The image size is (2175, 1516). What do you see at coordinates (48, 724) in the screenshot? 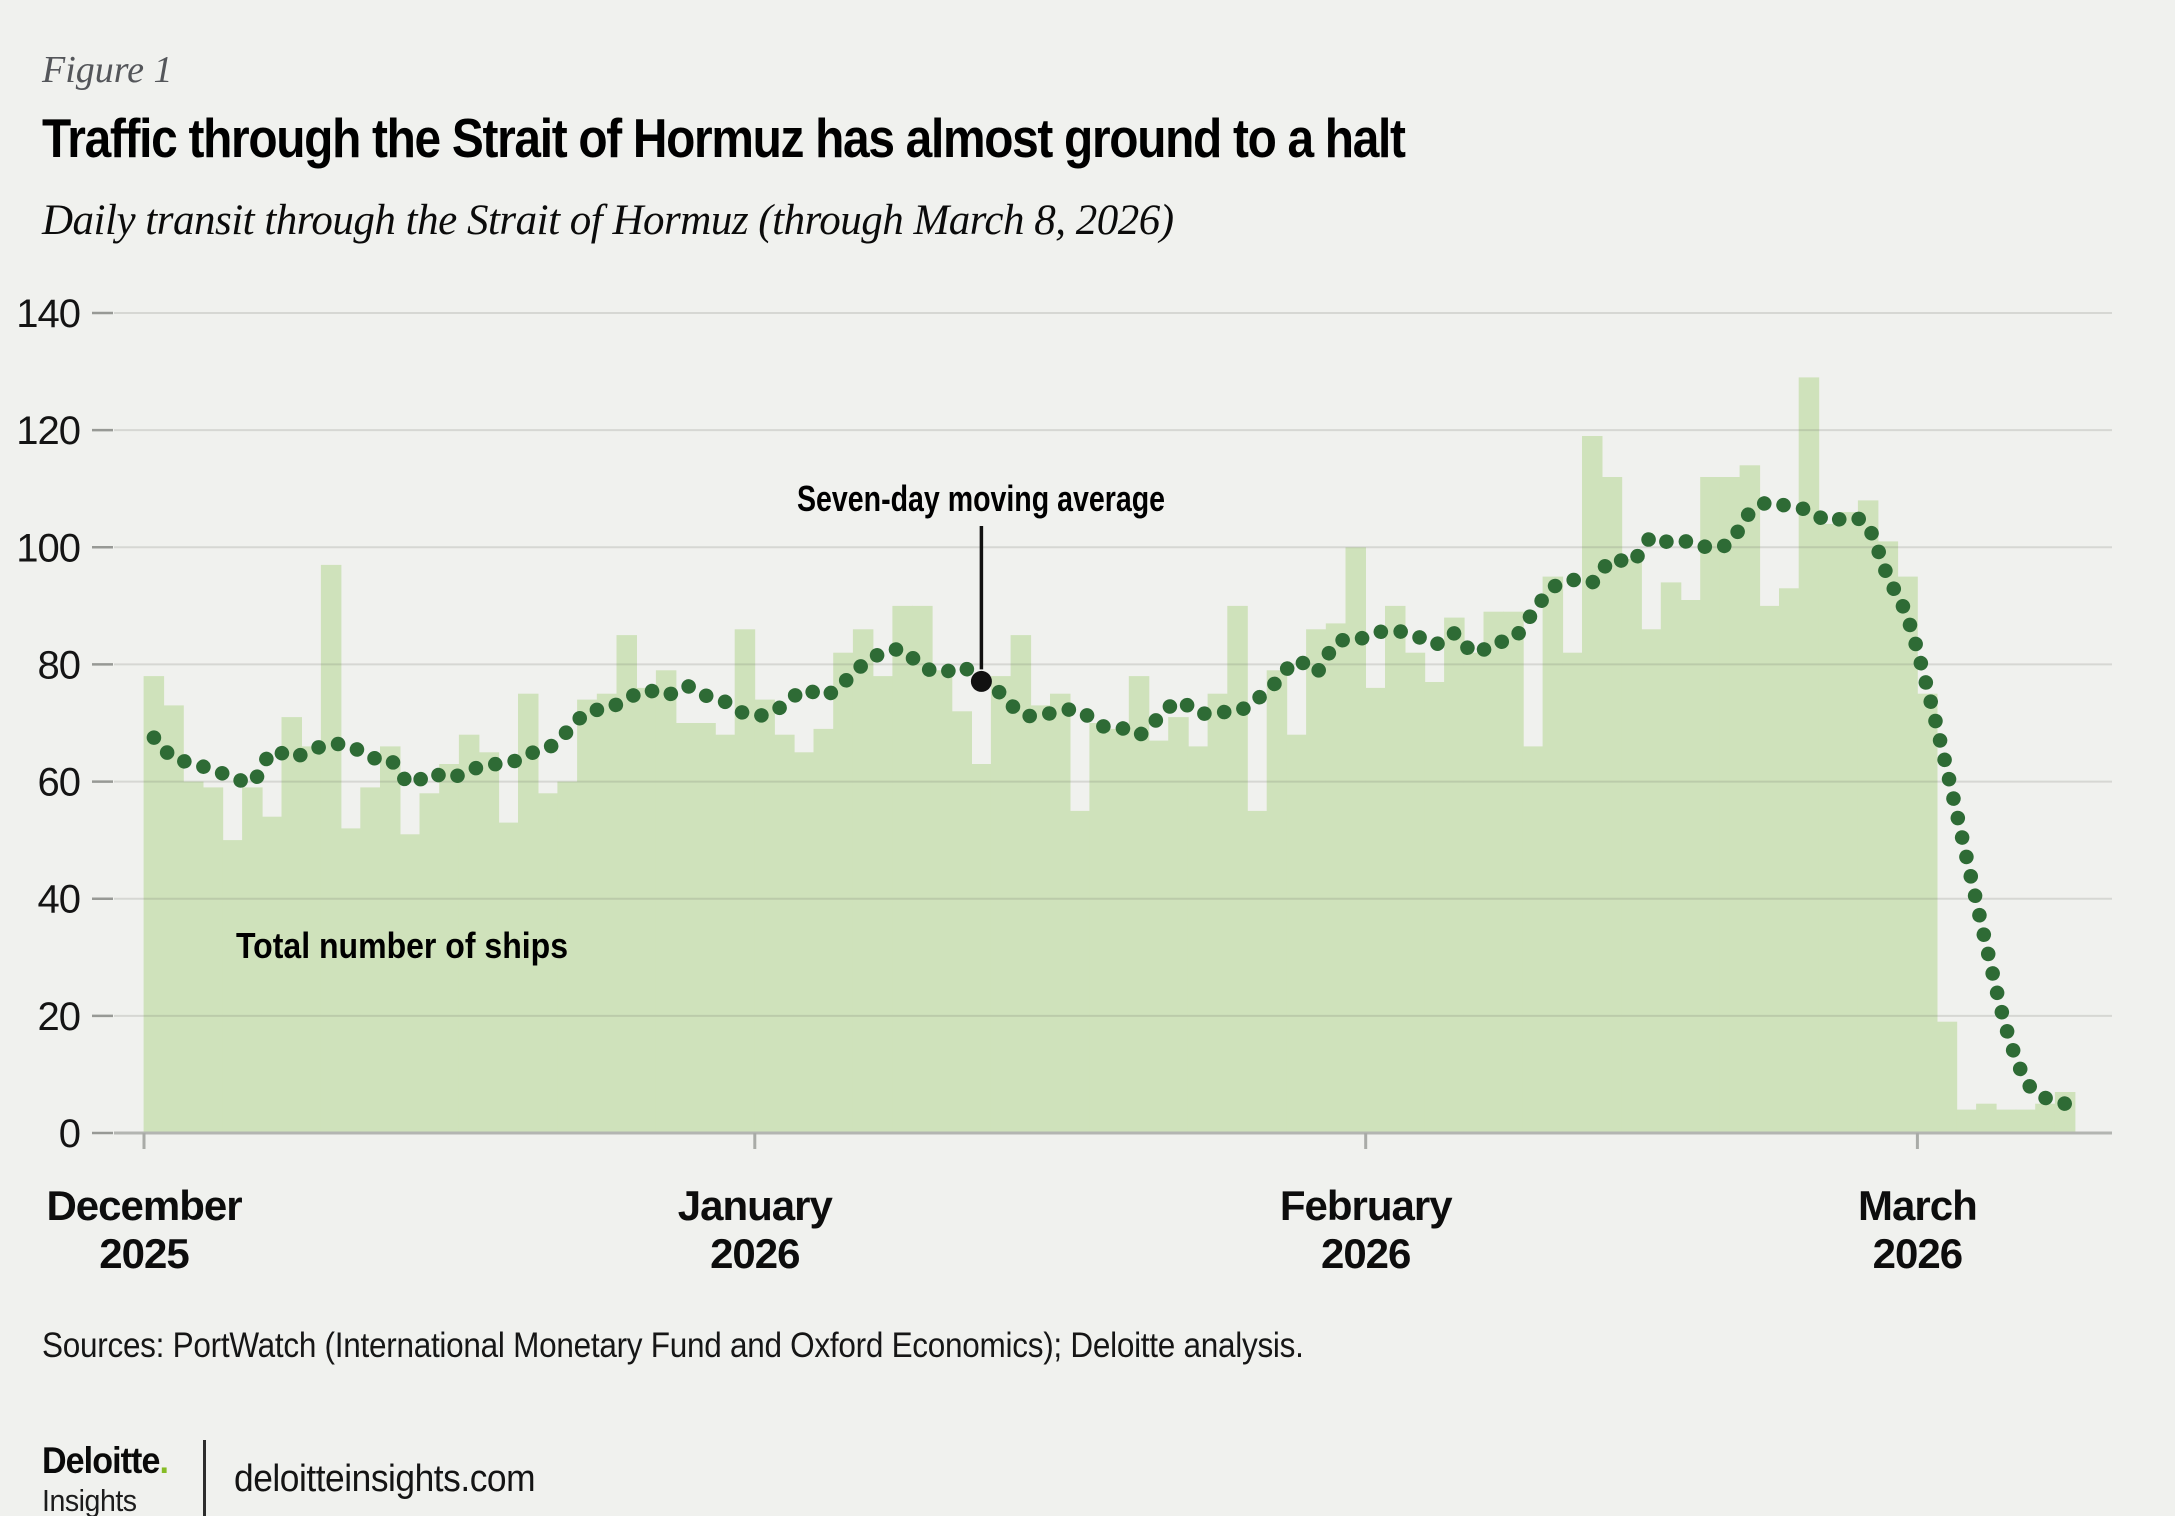
I see `y-axis-labels-group: 0 20 40 60 80 100 120 140` at bounding box center [48, 724].